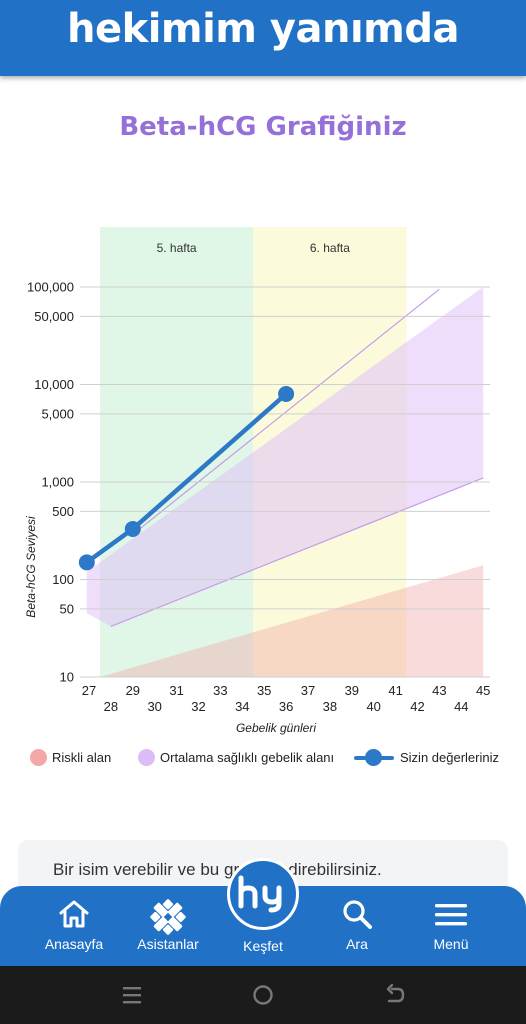 This screenshot has width=526, height=1024. I want to click on y-tick-label: 5,000, so click(57, 413).